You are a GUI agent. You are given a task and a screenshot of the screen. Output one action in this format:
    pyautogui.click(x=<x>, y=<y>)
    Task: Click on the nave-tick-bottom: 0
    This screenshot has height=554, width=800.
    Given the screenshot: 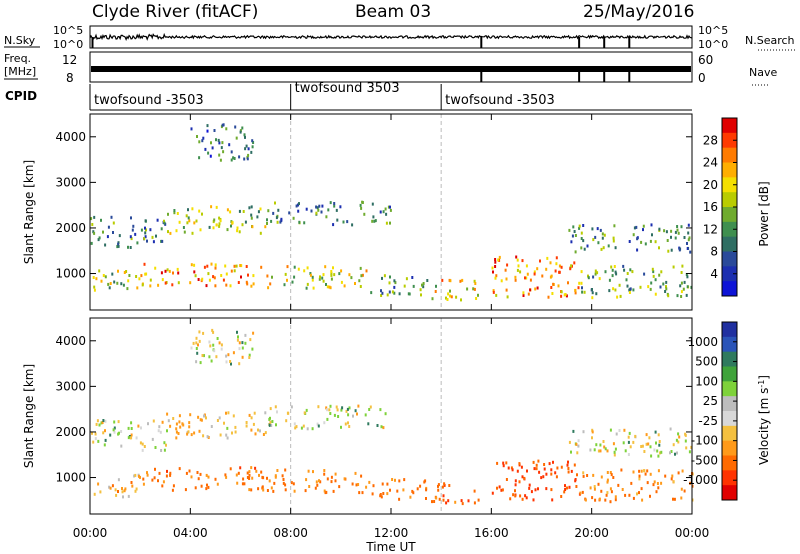 What is the action you would take?
    pyautogui.click(x=702, y=78)
    